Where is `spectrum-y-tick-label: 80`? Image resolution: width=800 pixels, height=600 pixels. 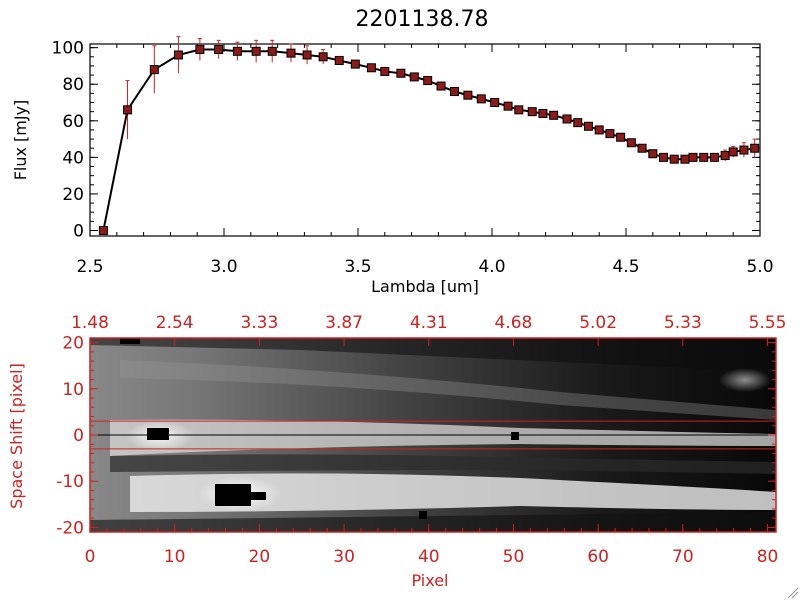 spectrum-y-tick-label: 80 is located at coordinates (73, 85).